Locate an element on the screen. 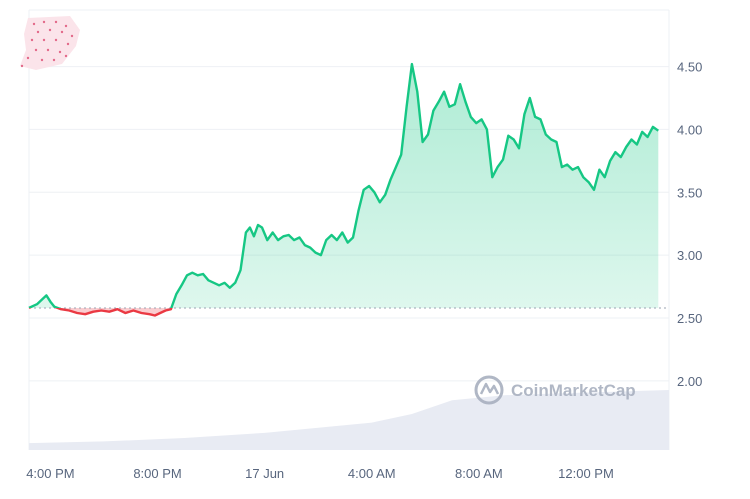 The image size is (750, 499). price-area-down is located at coordinates (344, 311).